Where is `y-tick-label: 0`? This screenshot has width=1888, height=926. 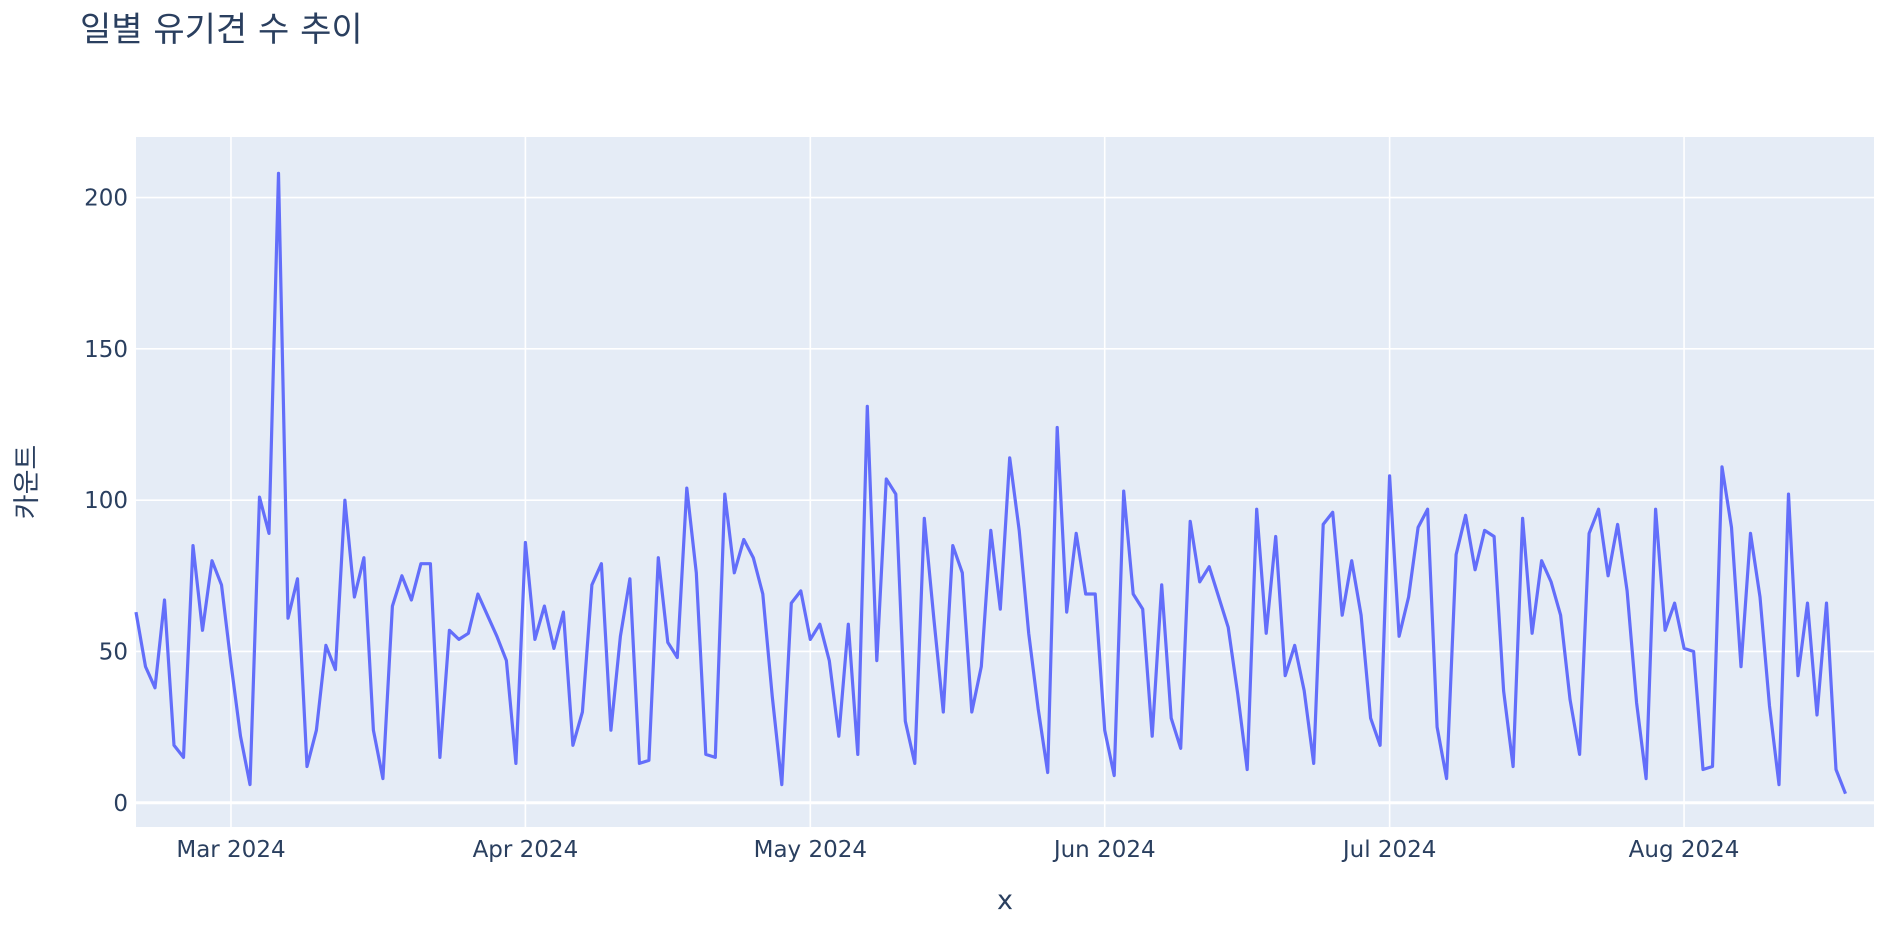
y-tick-label: 0 is located at coordinates (120, 804).